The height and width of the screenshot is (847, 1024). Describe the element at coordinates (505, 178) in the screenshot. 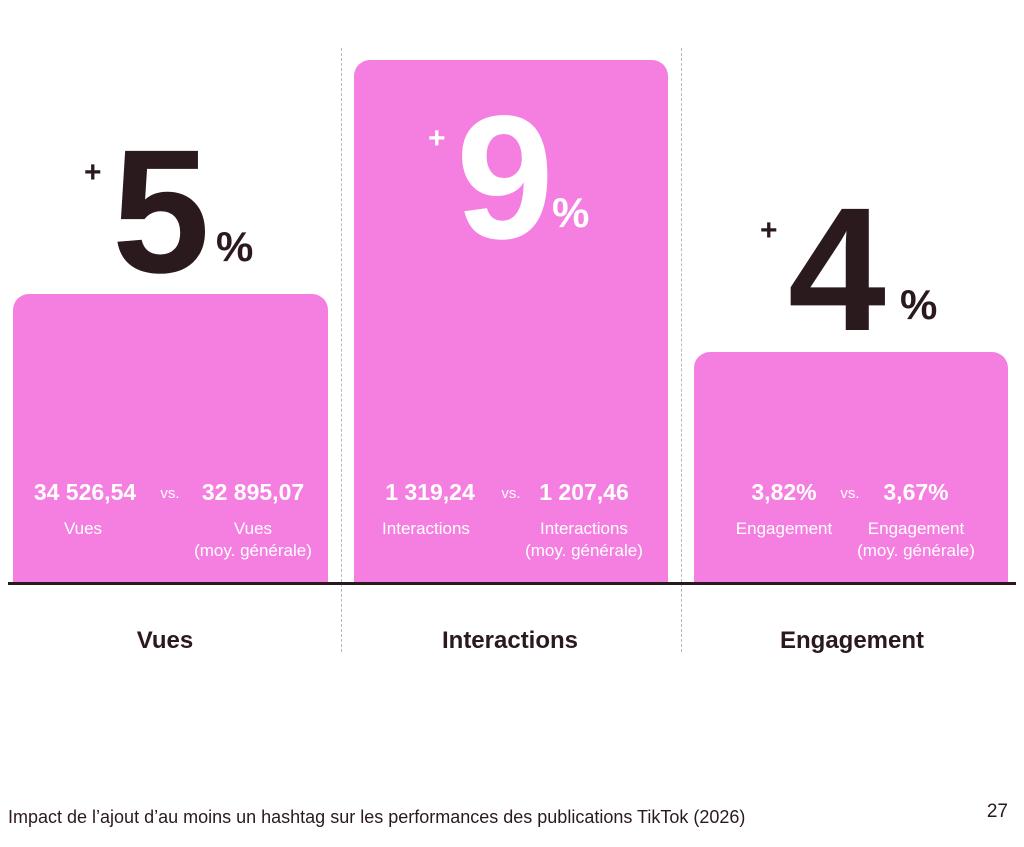

I see `percent-value: 9` at that location.